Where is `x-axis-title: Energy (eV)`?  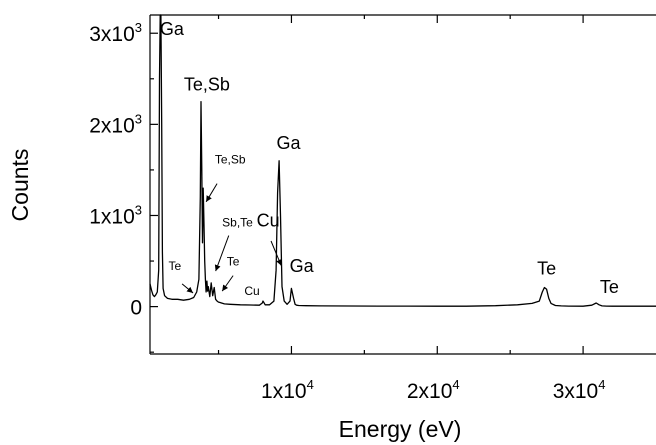
x-axis-title: Energy (eV) is located at coordinates (400, 429).